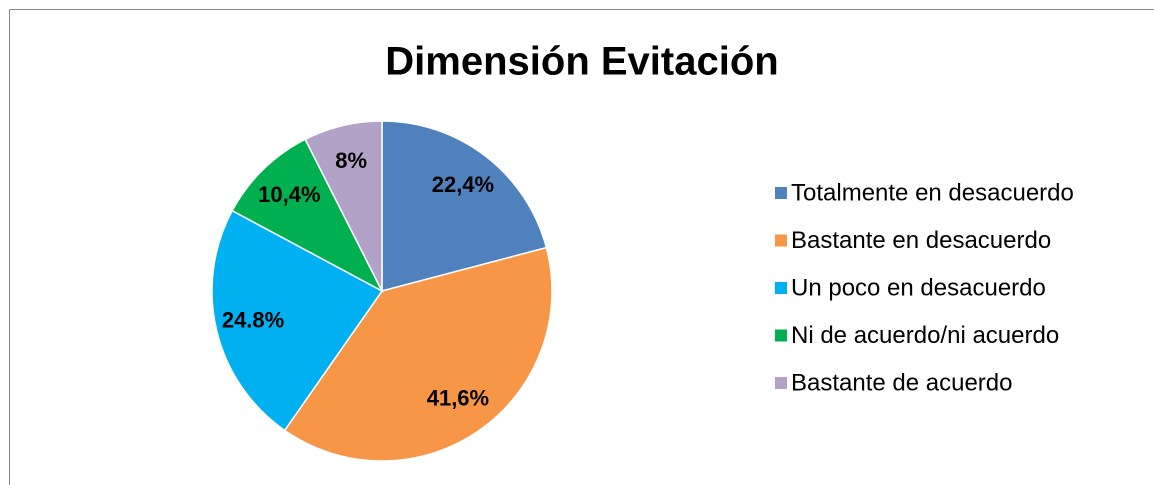 Image resolution: width=1154 pixels, height=485 pixels. I want to click on data-label: 24.8%, so click(253, 320).